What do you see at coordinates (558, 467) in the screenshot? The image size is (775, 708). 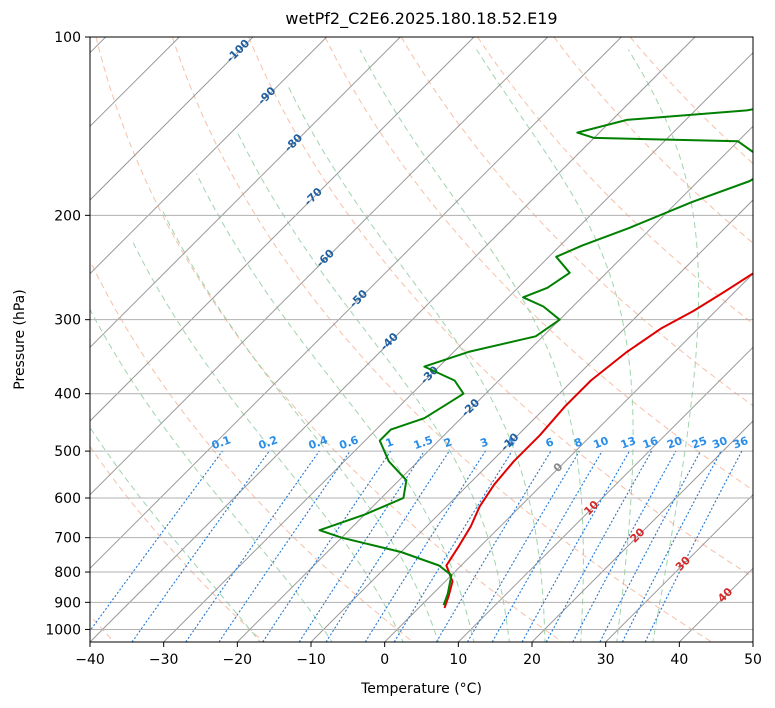 I see `isotherm-label: 0` at bounding box center [558, 467].